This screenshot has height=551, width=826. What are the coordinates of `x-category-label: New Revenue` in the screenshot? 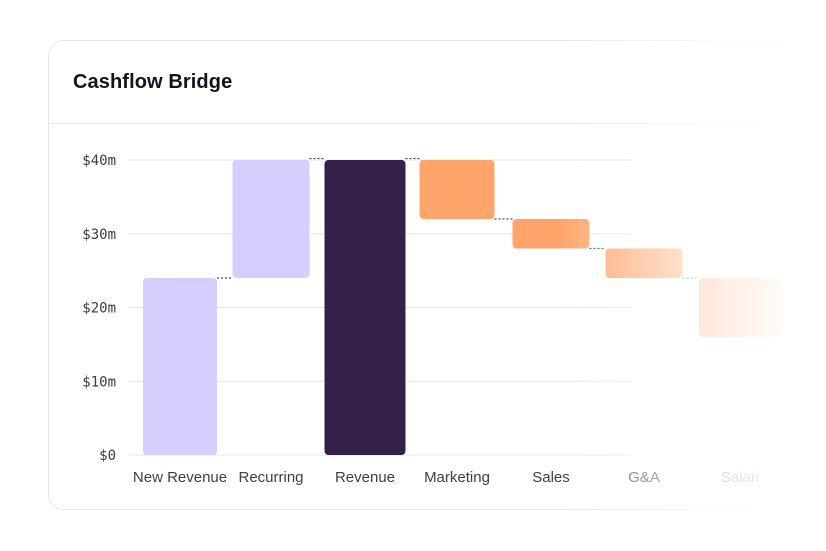 It's located at (180, 477).